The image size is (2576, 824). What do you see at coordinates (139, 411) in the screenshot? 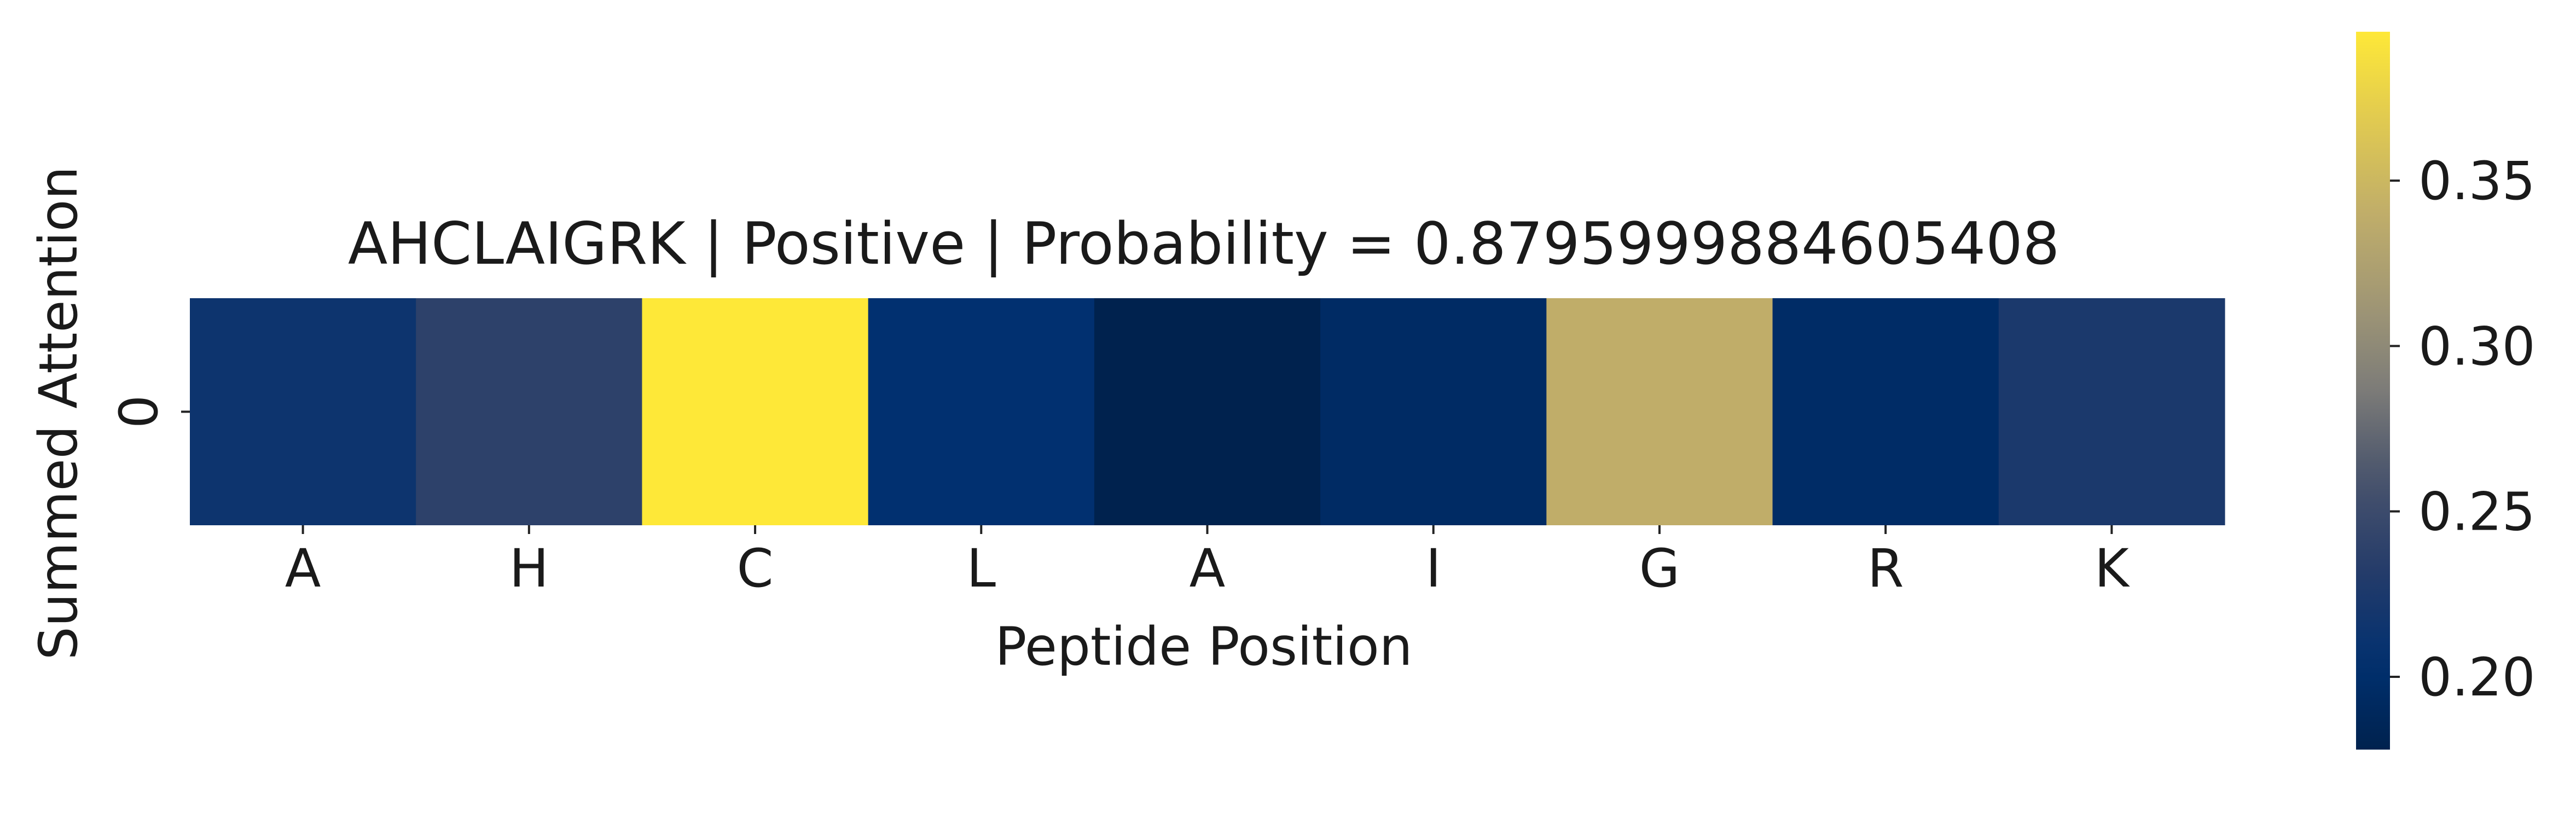
I see `y-tick-label: 0` at bounding box center [139, 411].